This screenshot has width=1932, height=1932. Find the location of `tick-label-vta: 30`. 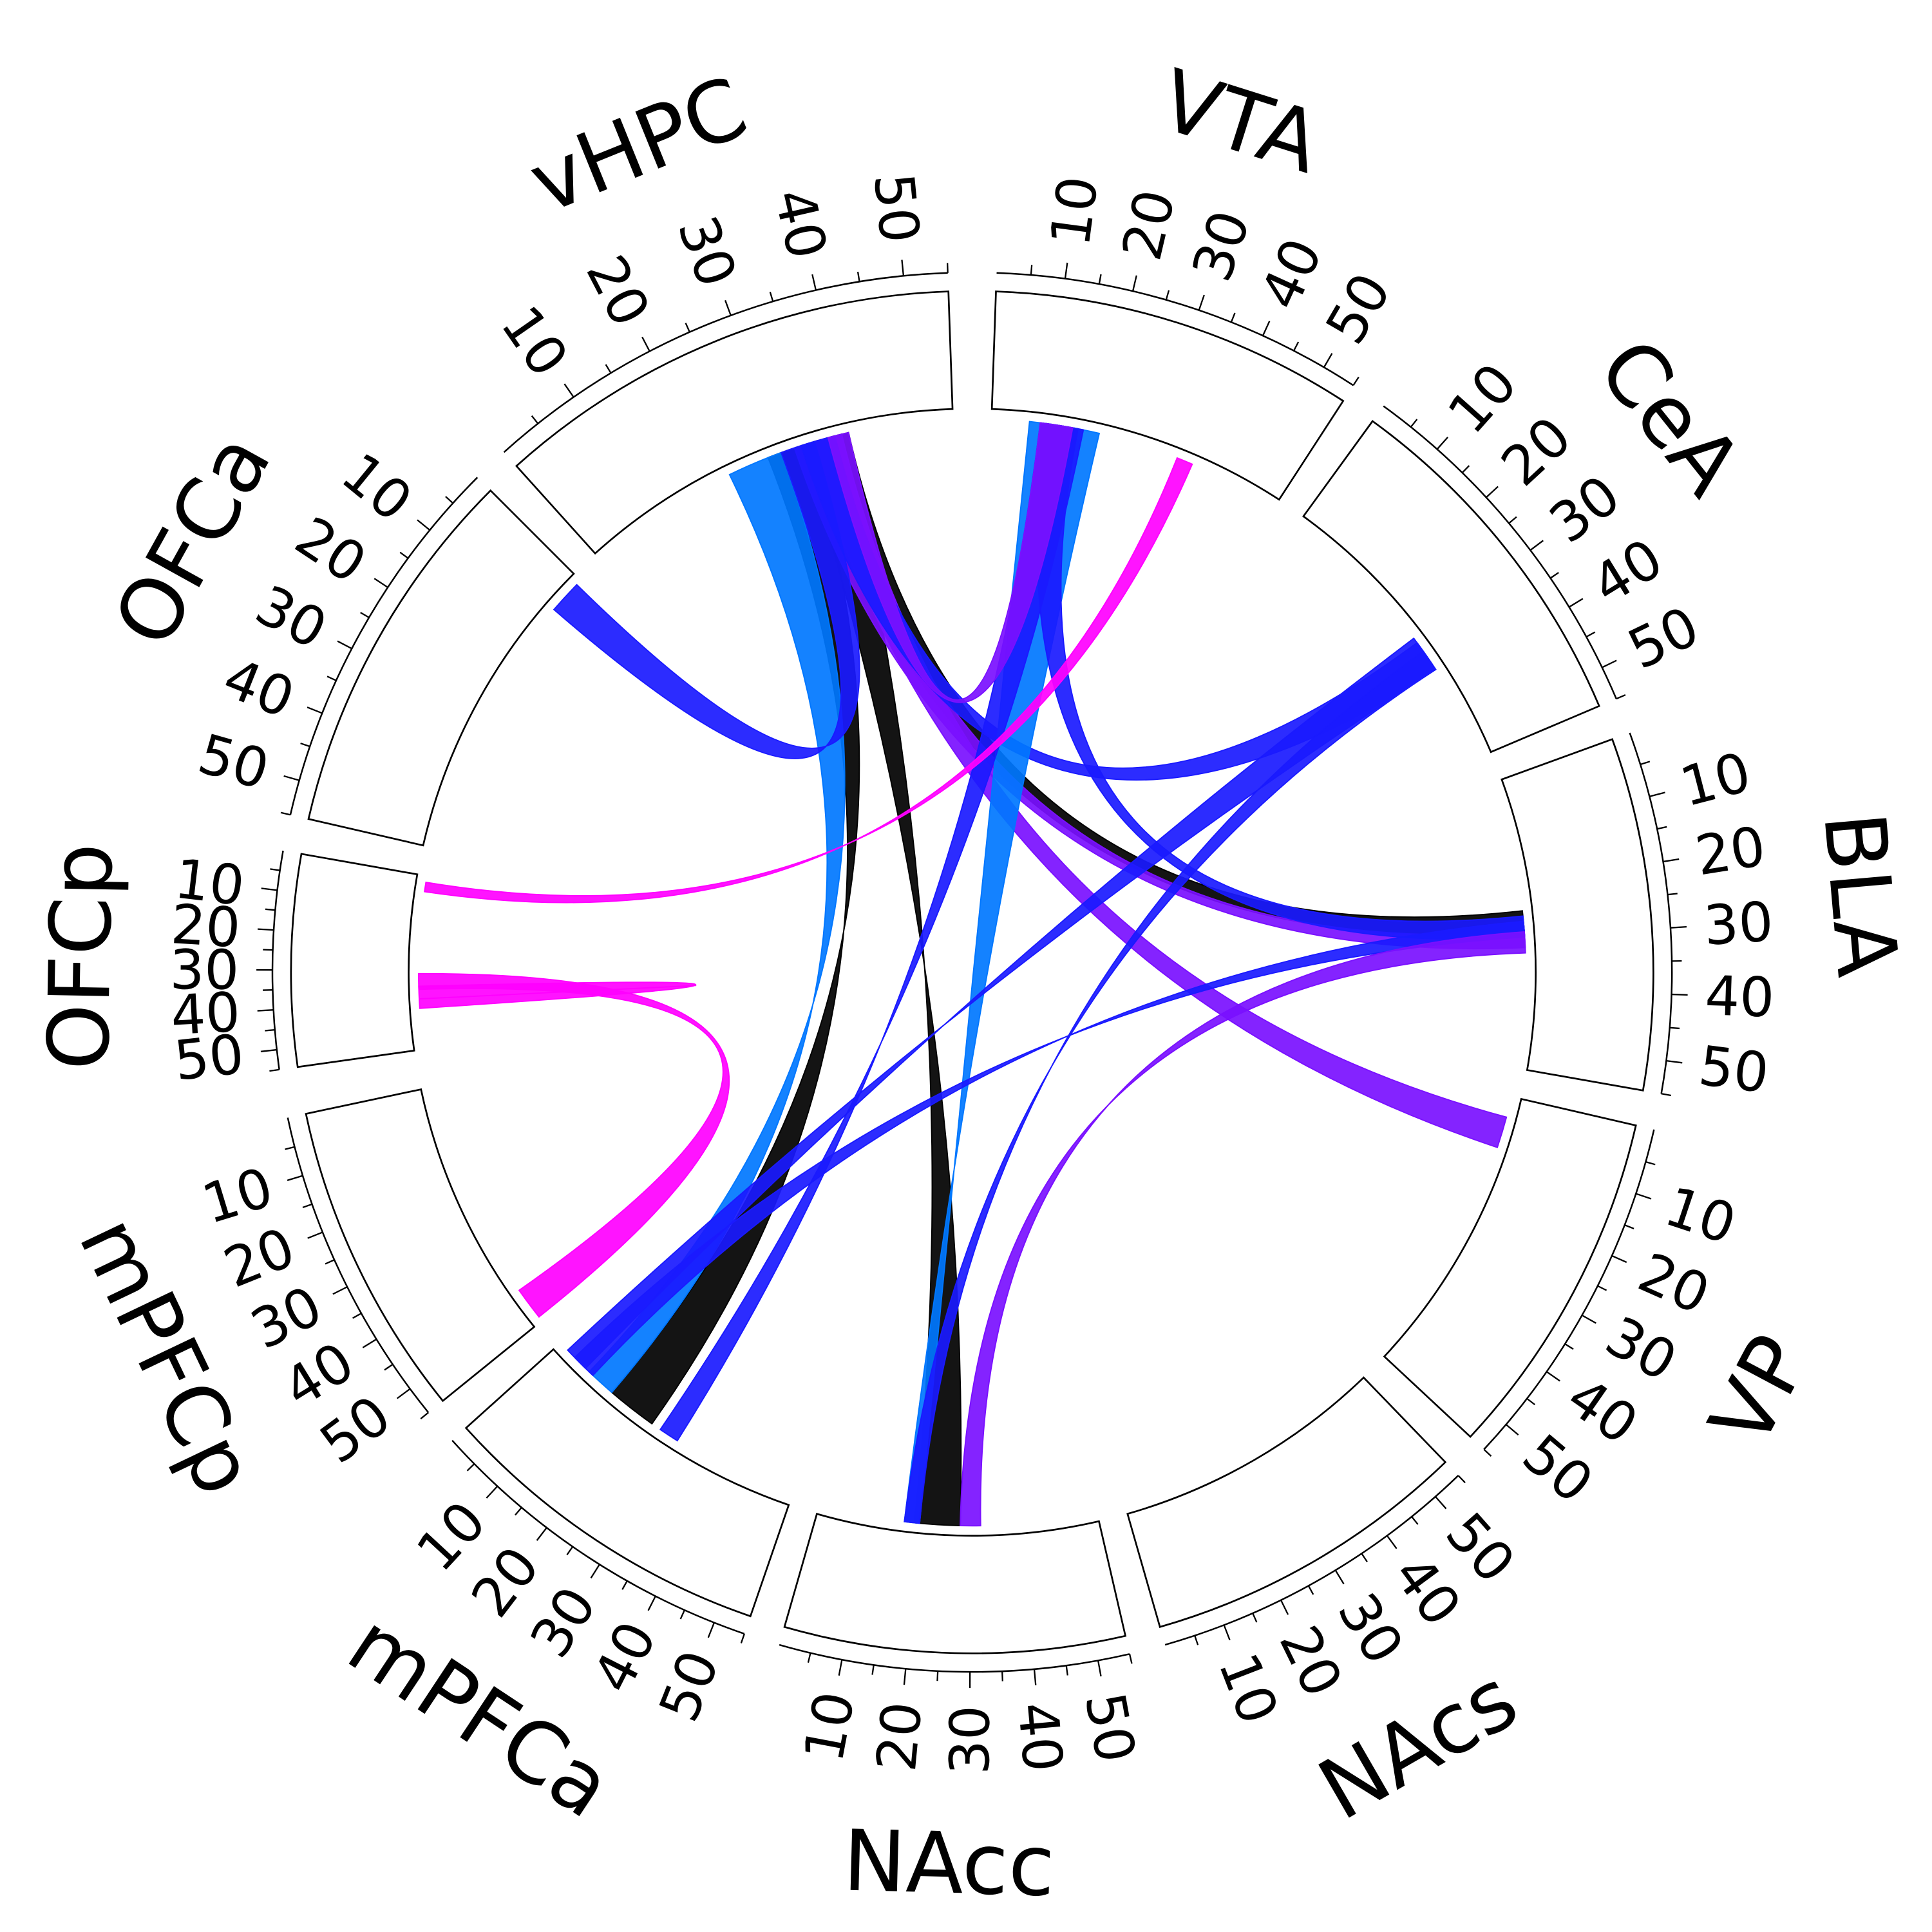

tick-label-vta: 30 is located at coordinates (1222, 246).